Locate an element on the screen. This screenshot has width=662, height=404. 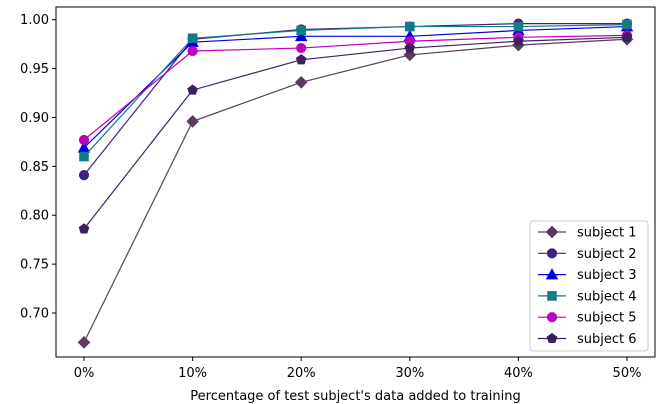
y-tick-label: 0.80 is located at coordinates (34, 216).